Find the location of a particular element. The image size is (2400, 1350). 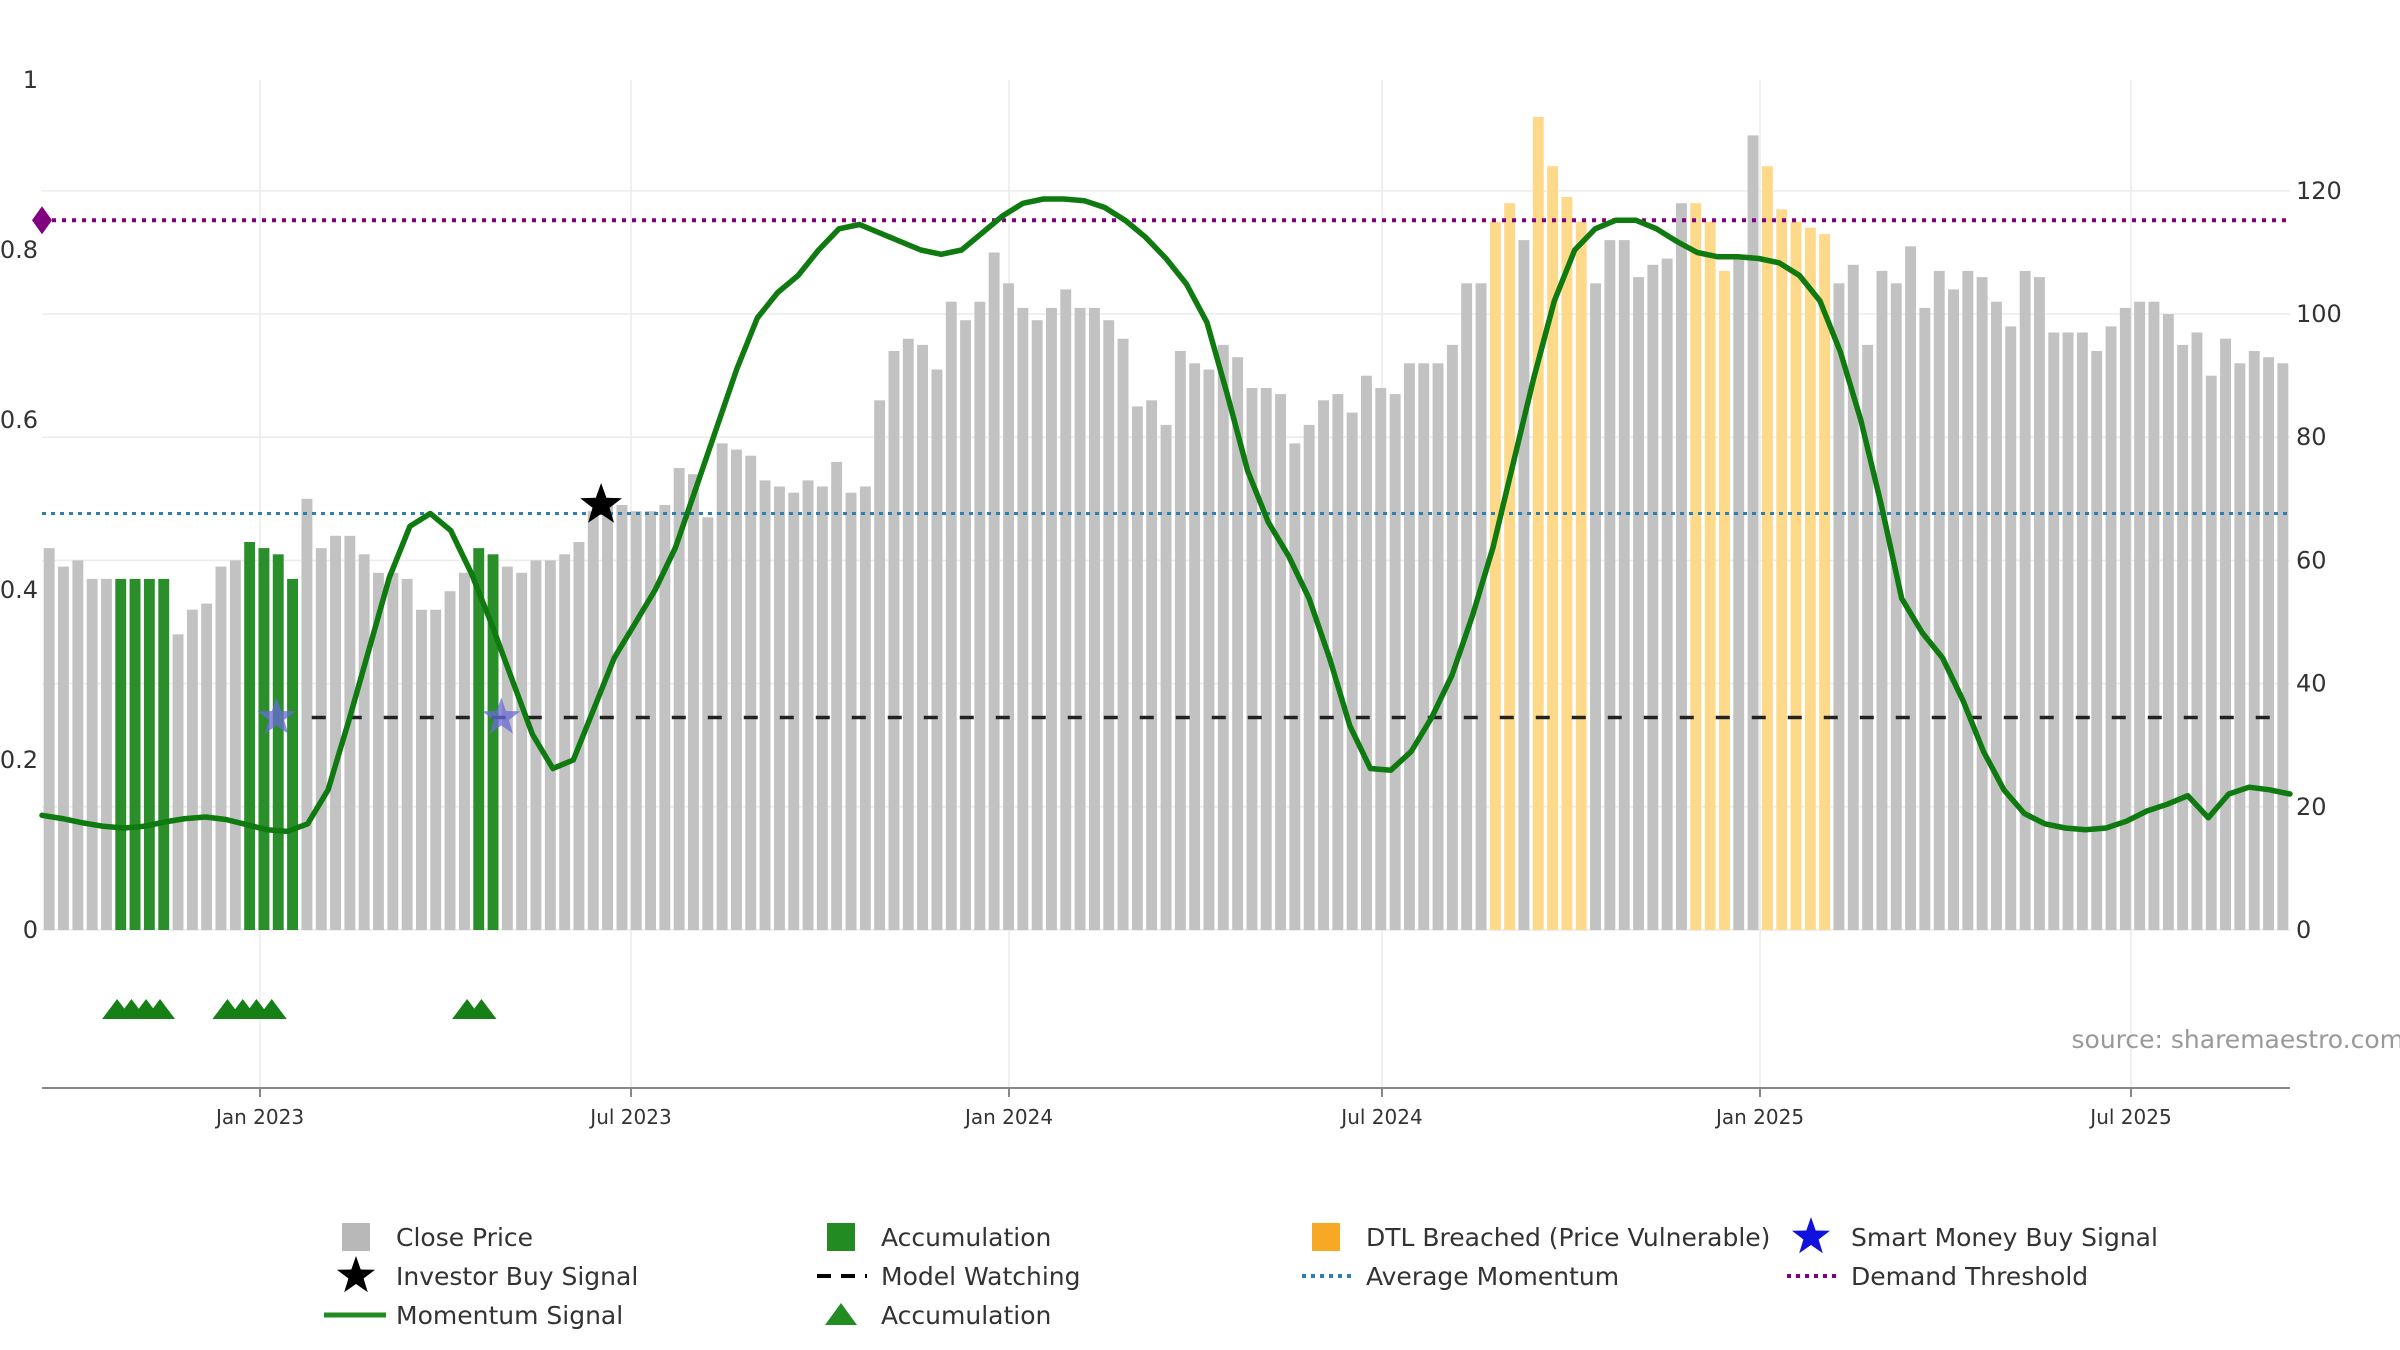

legend-item: Accumulation is located at coordinates (939, 1237).